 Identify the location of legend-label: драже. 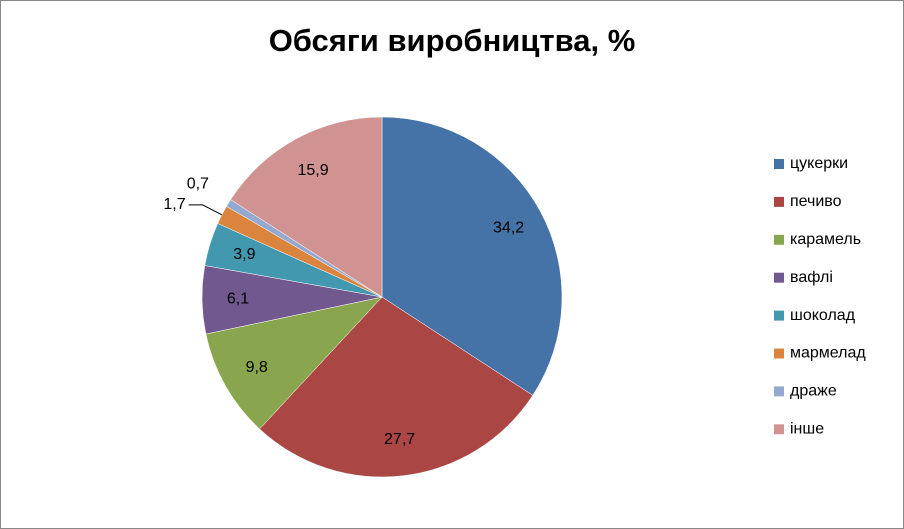
(813, 391).